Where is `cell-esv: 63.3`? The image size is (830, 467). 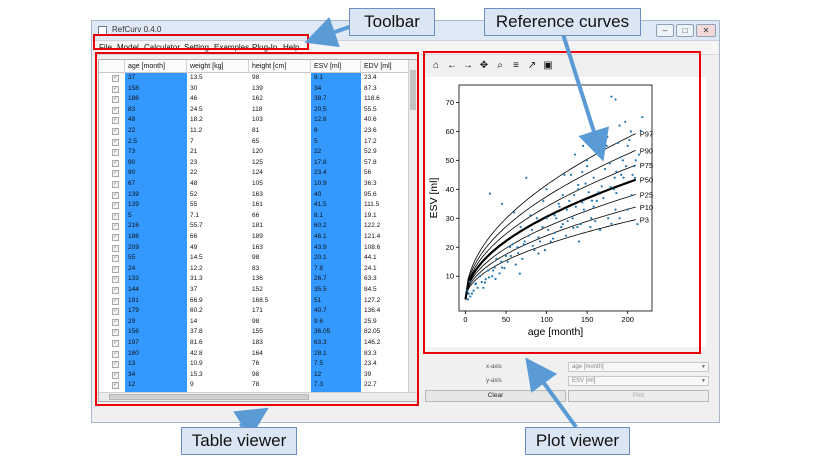 cell-esv: 63.3 is located at coordinates (336, 343).